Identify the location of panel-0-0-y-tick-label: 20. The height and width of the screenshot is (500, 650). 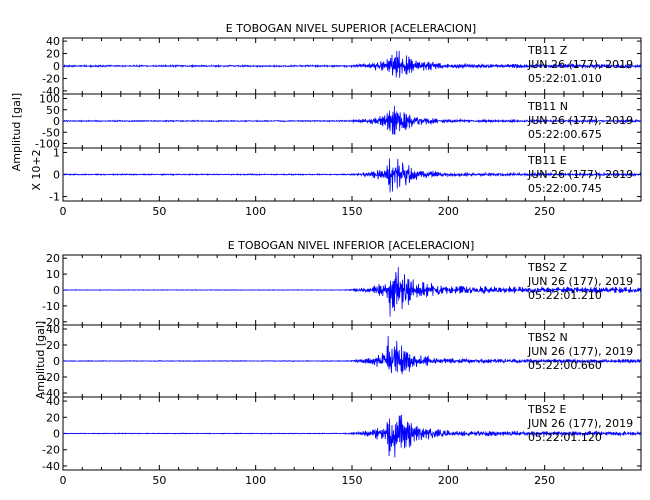
(53, 54).